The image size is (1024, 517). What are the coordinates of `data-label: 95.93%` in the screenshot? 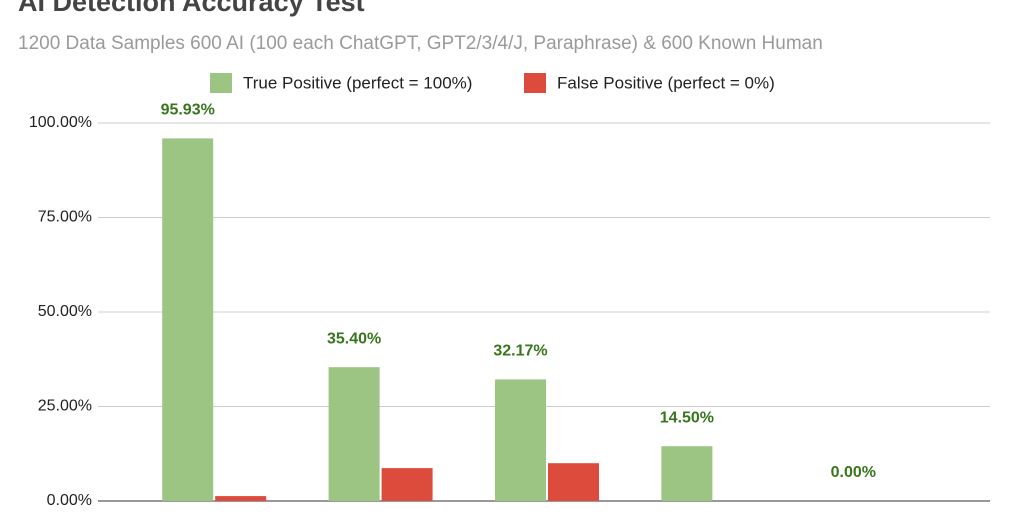 It's located at (188, 110).